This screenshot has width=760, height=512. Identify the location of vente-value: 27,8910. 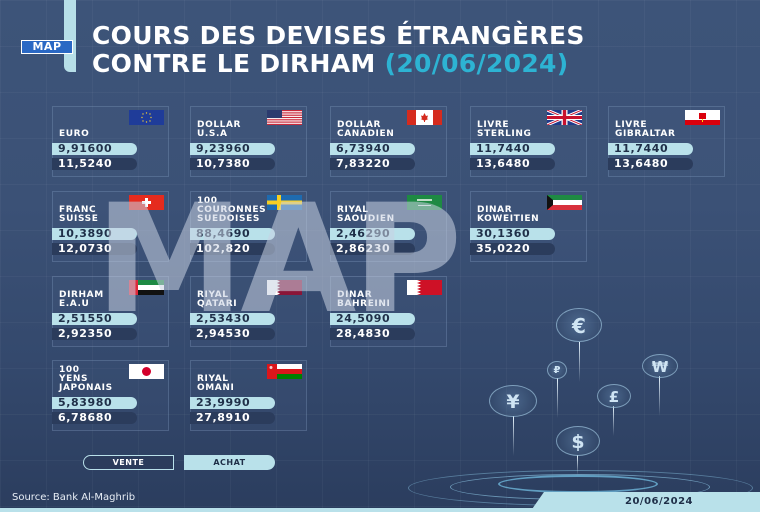
(232, 418).